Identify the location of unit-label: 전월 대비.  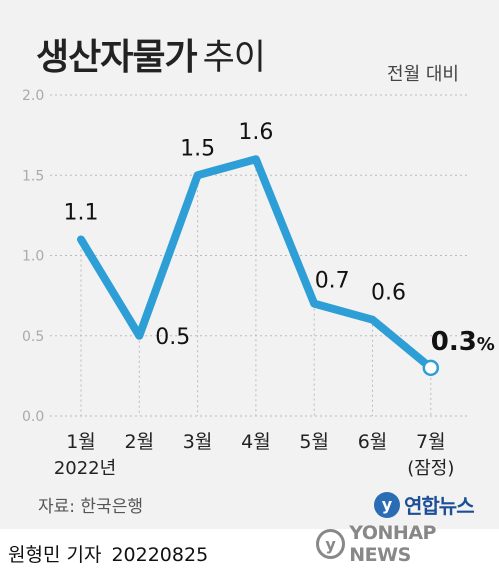
(423, 74).